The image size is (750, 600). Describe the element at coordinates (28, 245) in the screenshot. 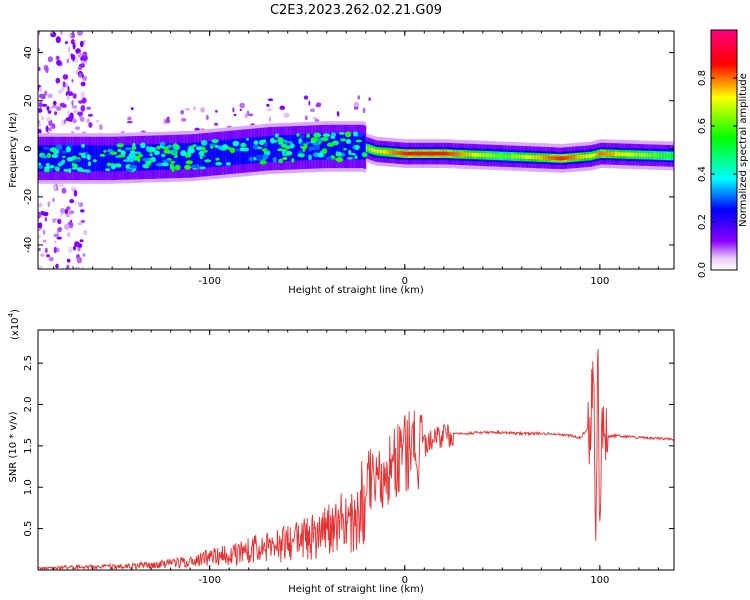

I see `y-tick-label: -40` at that location.